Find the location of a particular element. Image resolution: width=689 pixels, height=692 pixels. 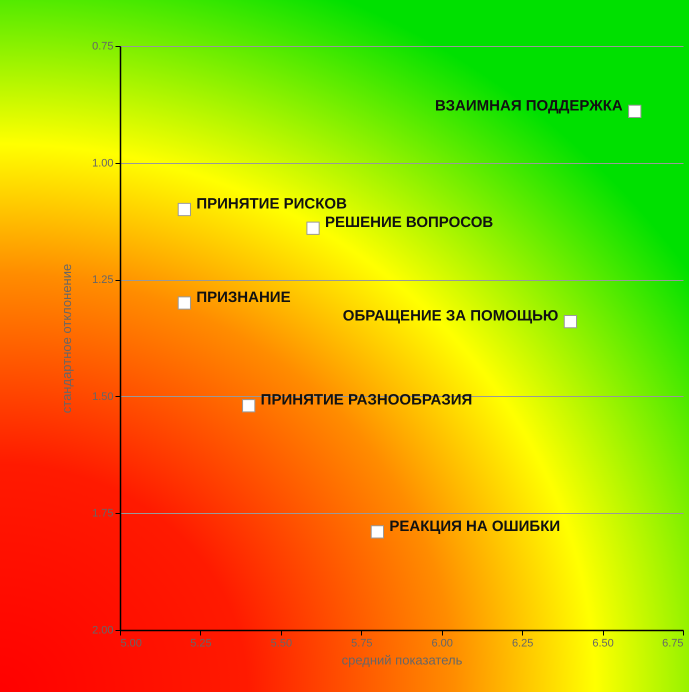

x-axis-title: средний показатель is located at coordinates (402, 660).